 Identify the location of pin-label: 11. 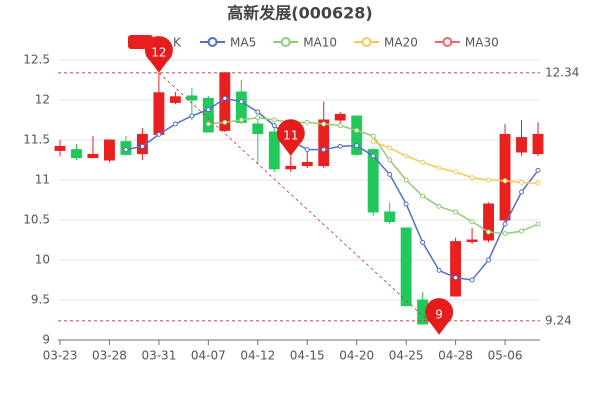
(290, 136).